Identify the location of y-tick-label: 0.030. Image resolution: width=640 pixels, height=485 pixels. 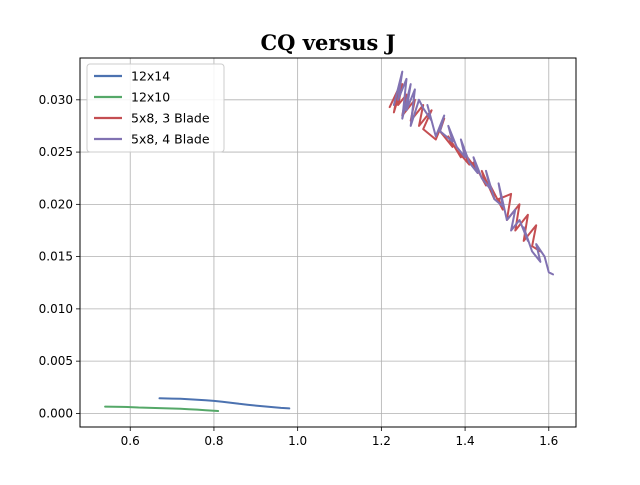
(56, 100).